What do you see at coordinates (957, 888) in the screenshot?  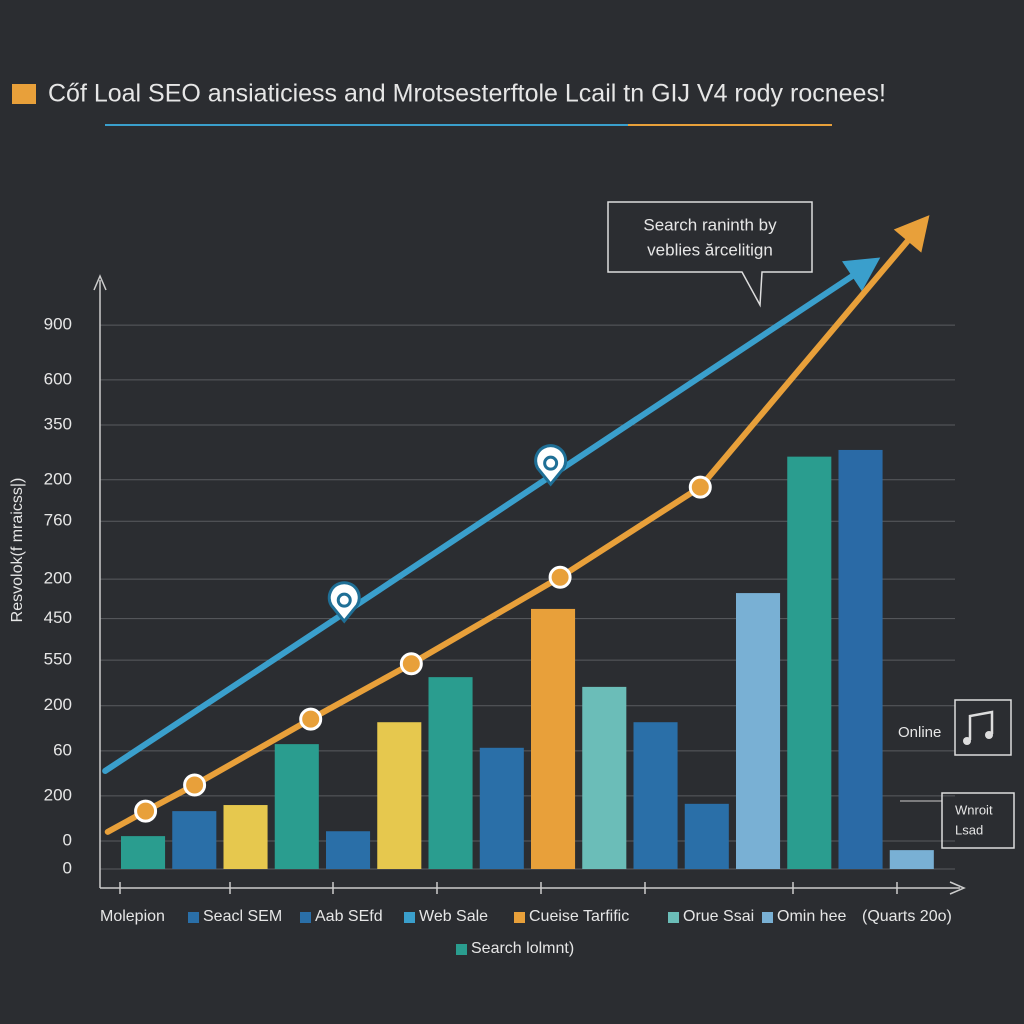 I see `x-axis-arrow` at bounding box center [957, 888].